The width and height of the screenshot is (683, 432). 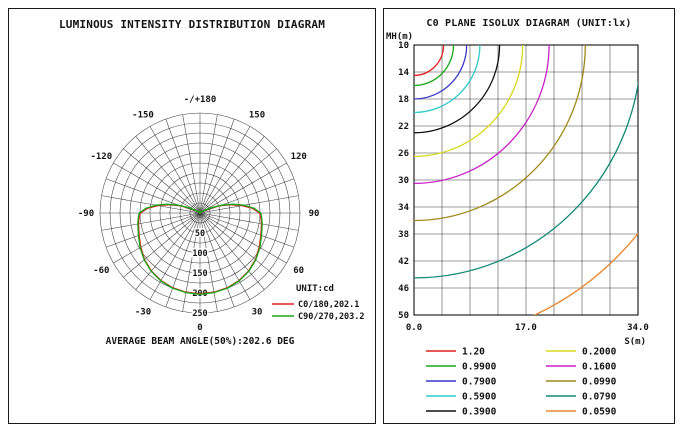 I want to click on svg-text: 250, so click(x=199, y=314).